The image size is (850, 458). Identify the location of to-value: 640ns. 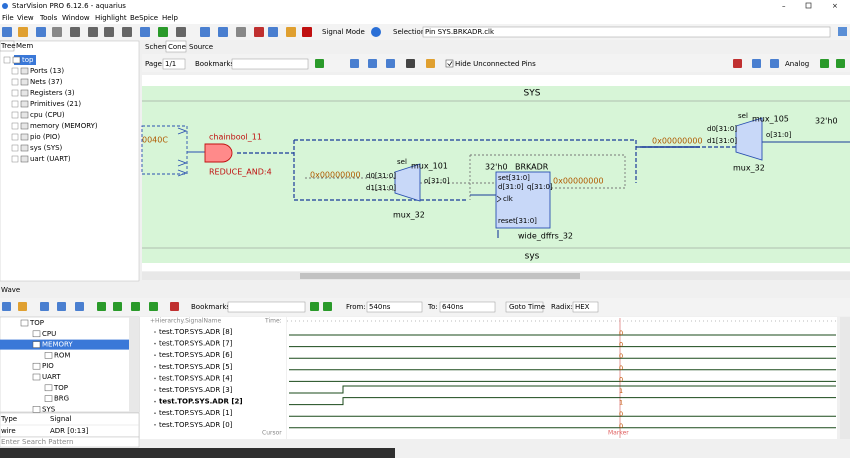
(453, 307).